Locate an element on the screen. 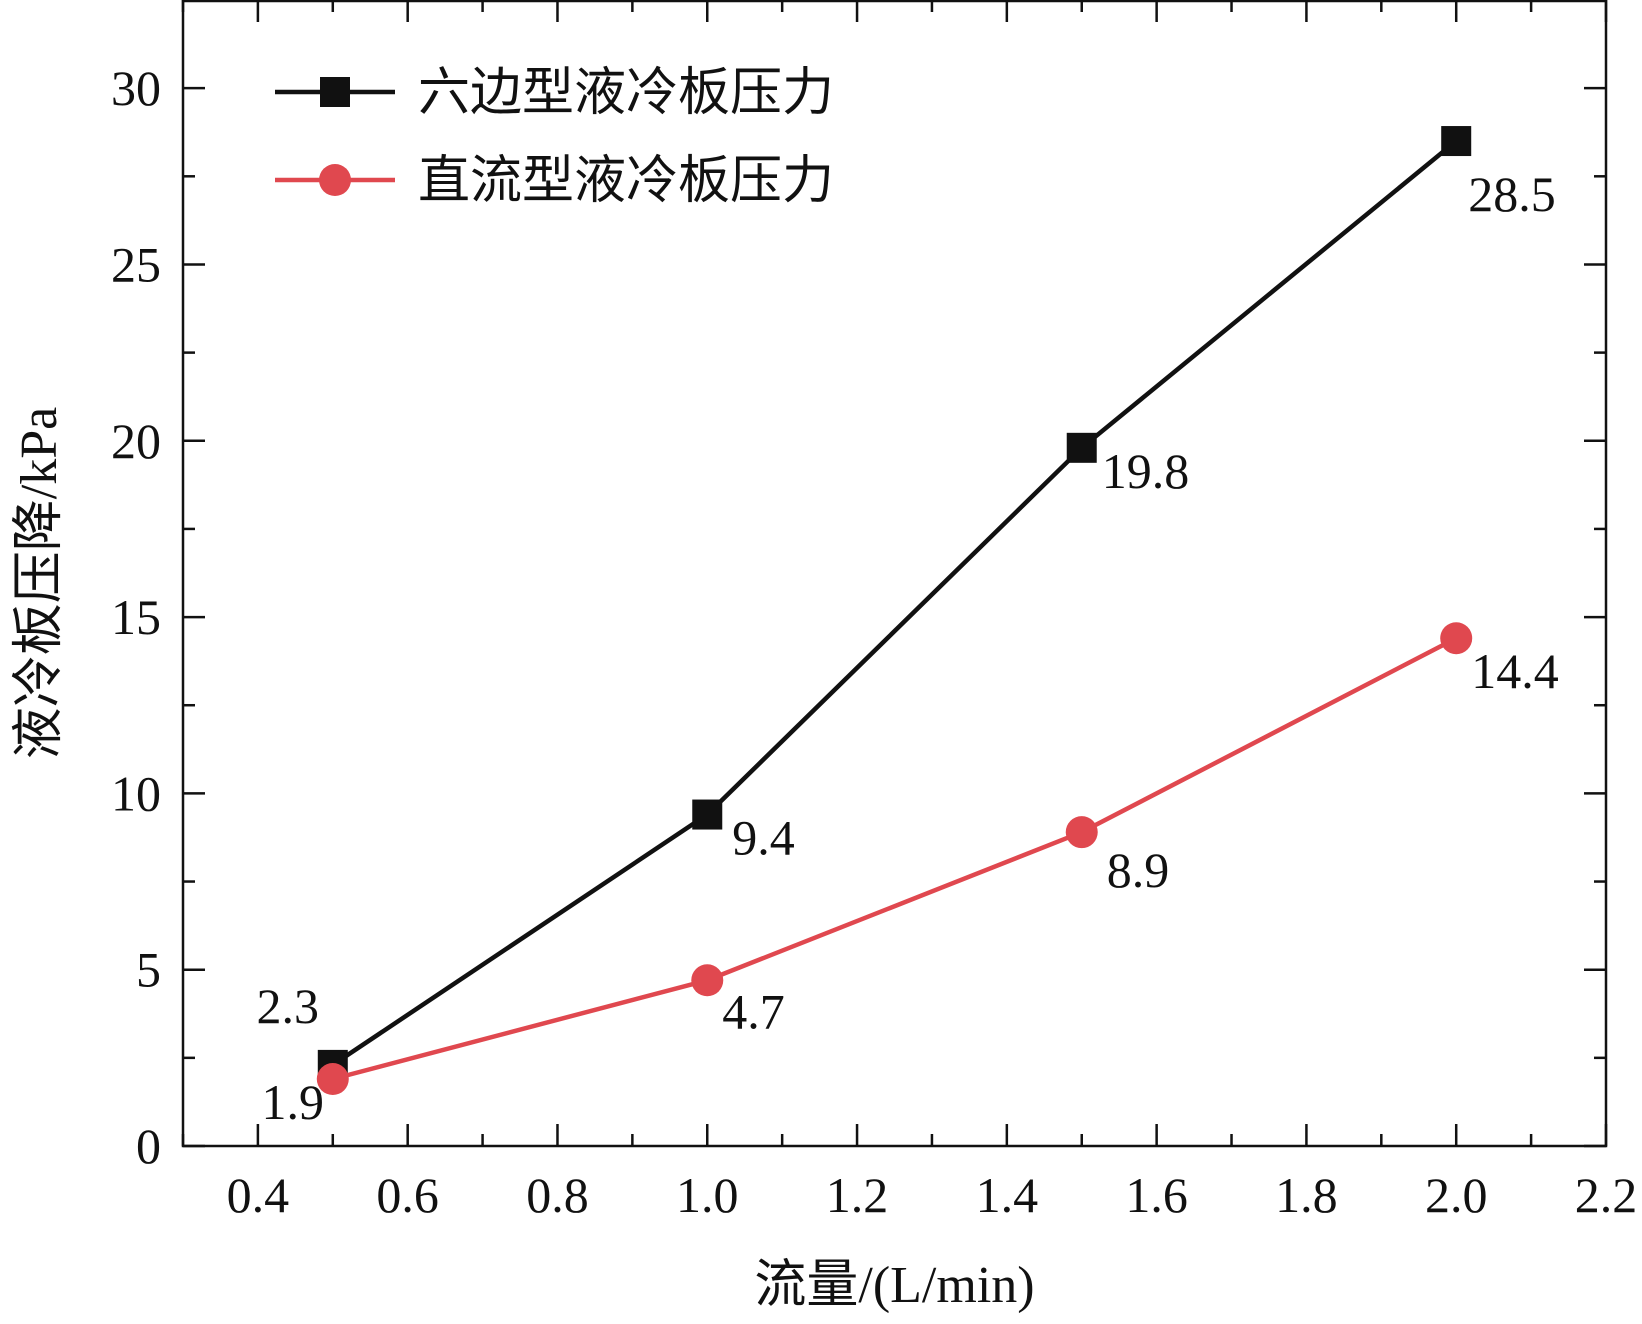 The height and width of the screenshot is (1324, 1642). data-label: 1.9 is located at coordinates (293, 1102).